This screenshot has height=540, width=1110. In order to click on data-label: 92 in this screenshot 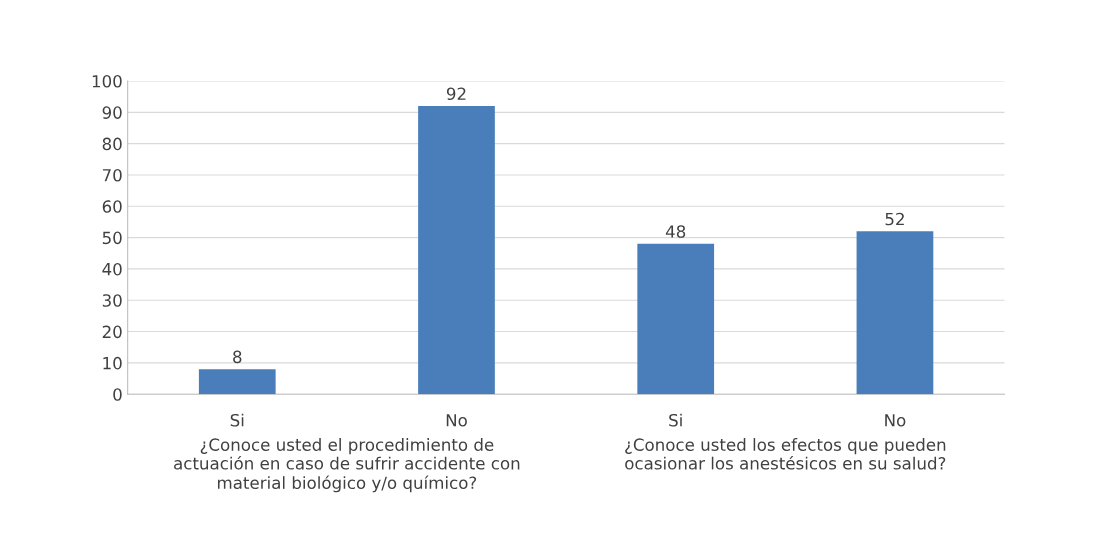, I will do `click(456, 94)`.